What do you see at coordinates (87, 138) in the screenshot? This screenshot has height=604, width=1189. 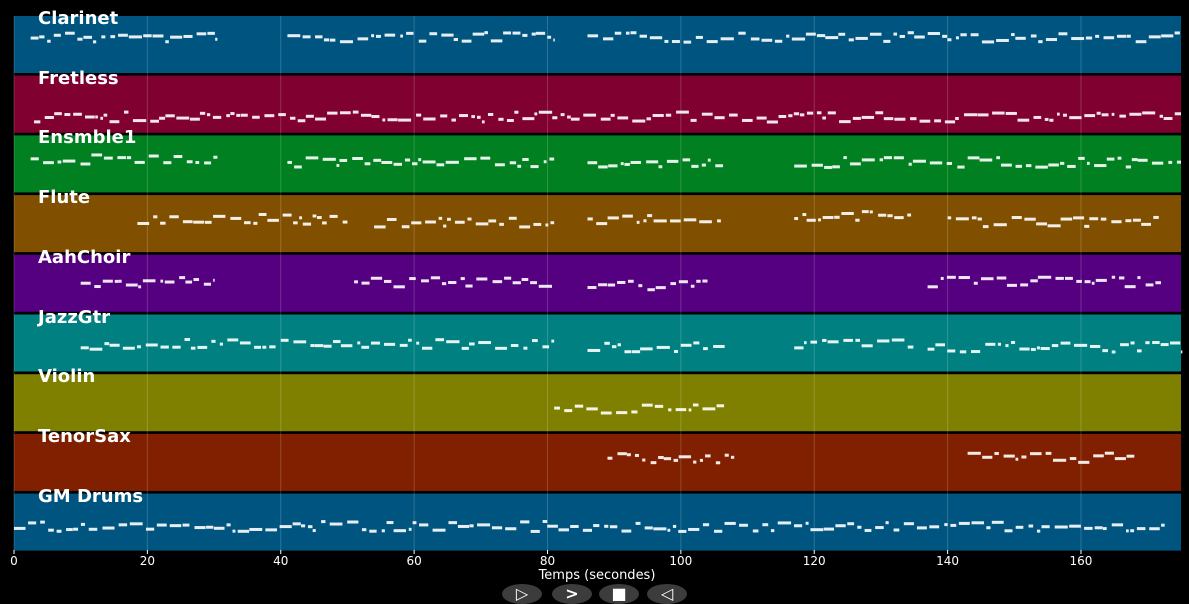 I see `track-label: Ensmble1` at bounding box center [87, 138].